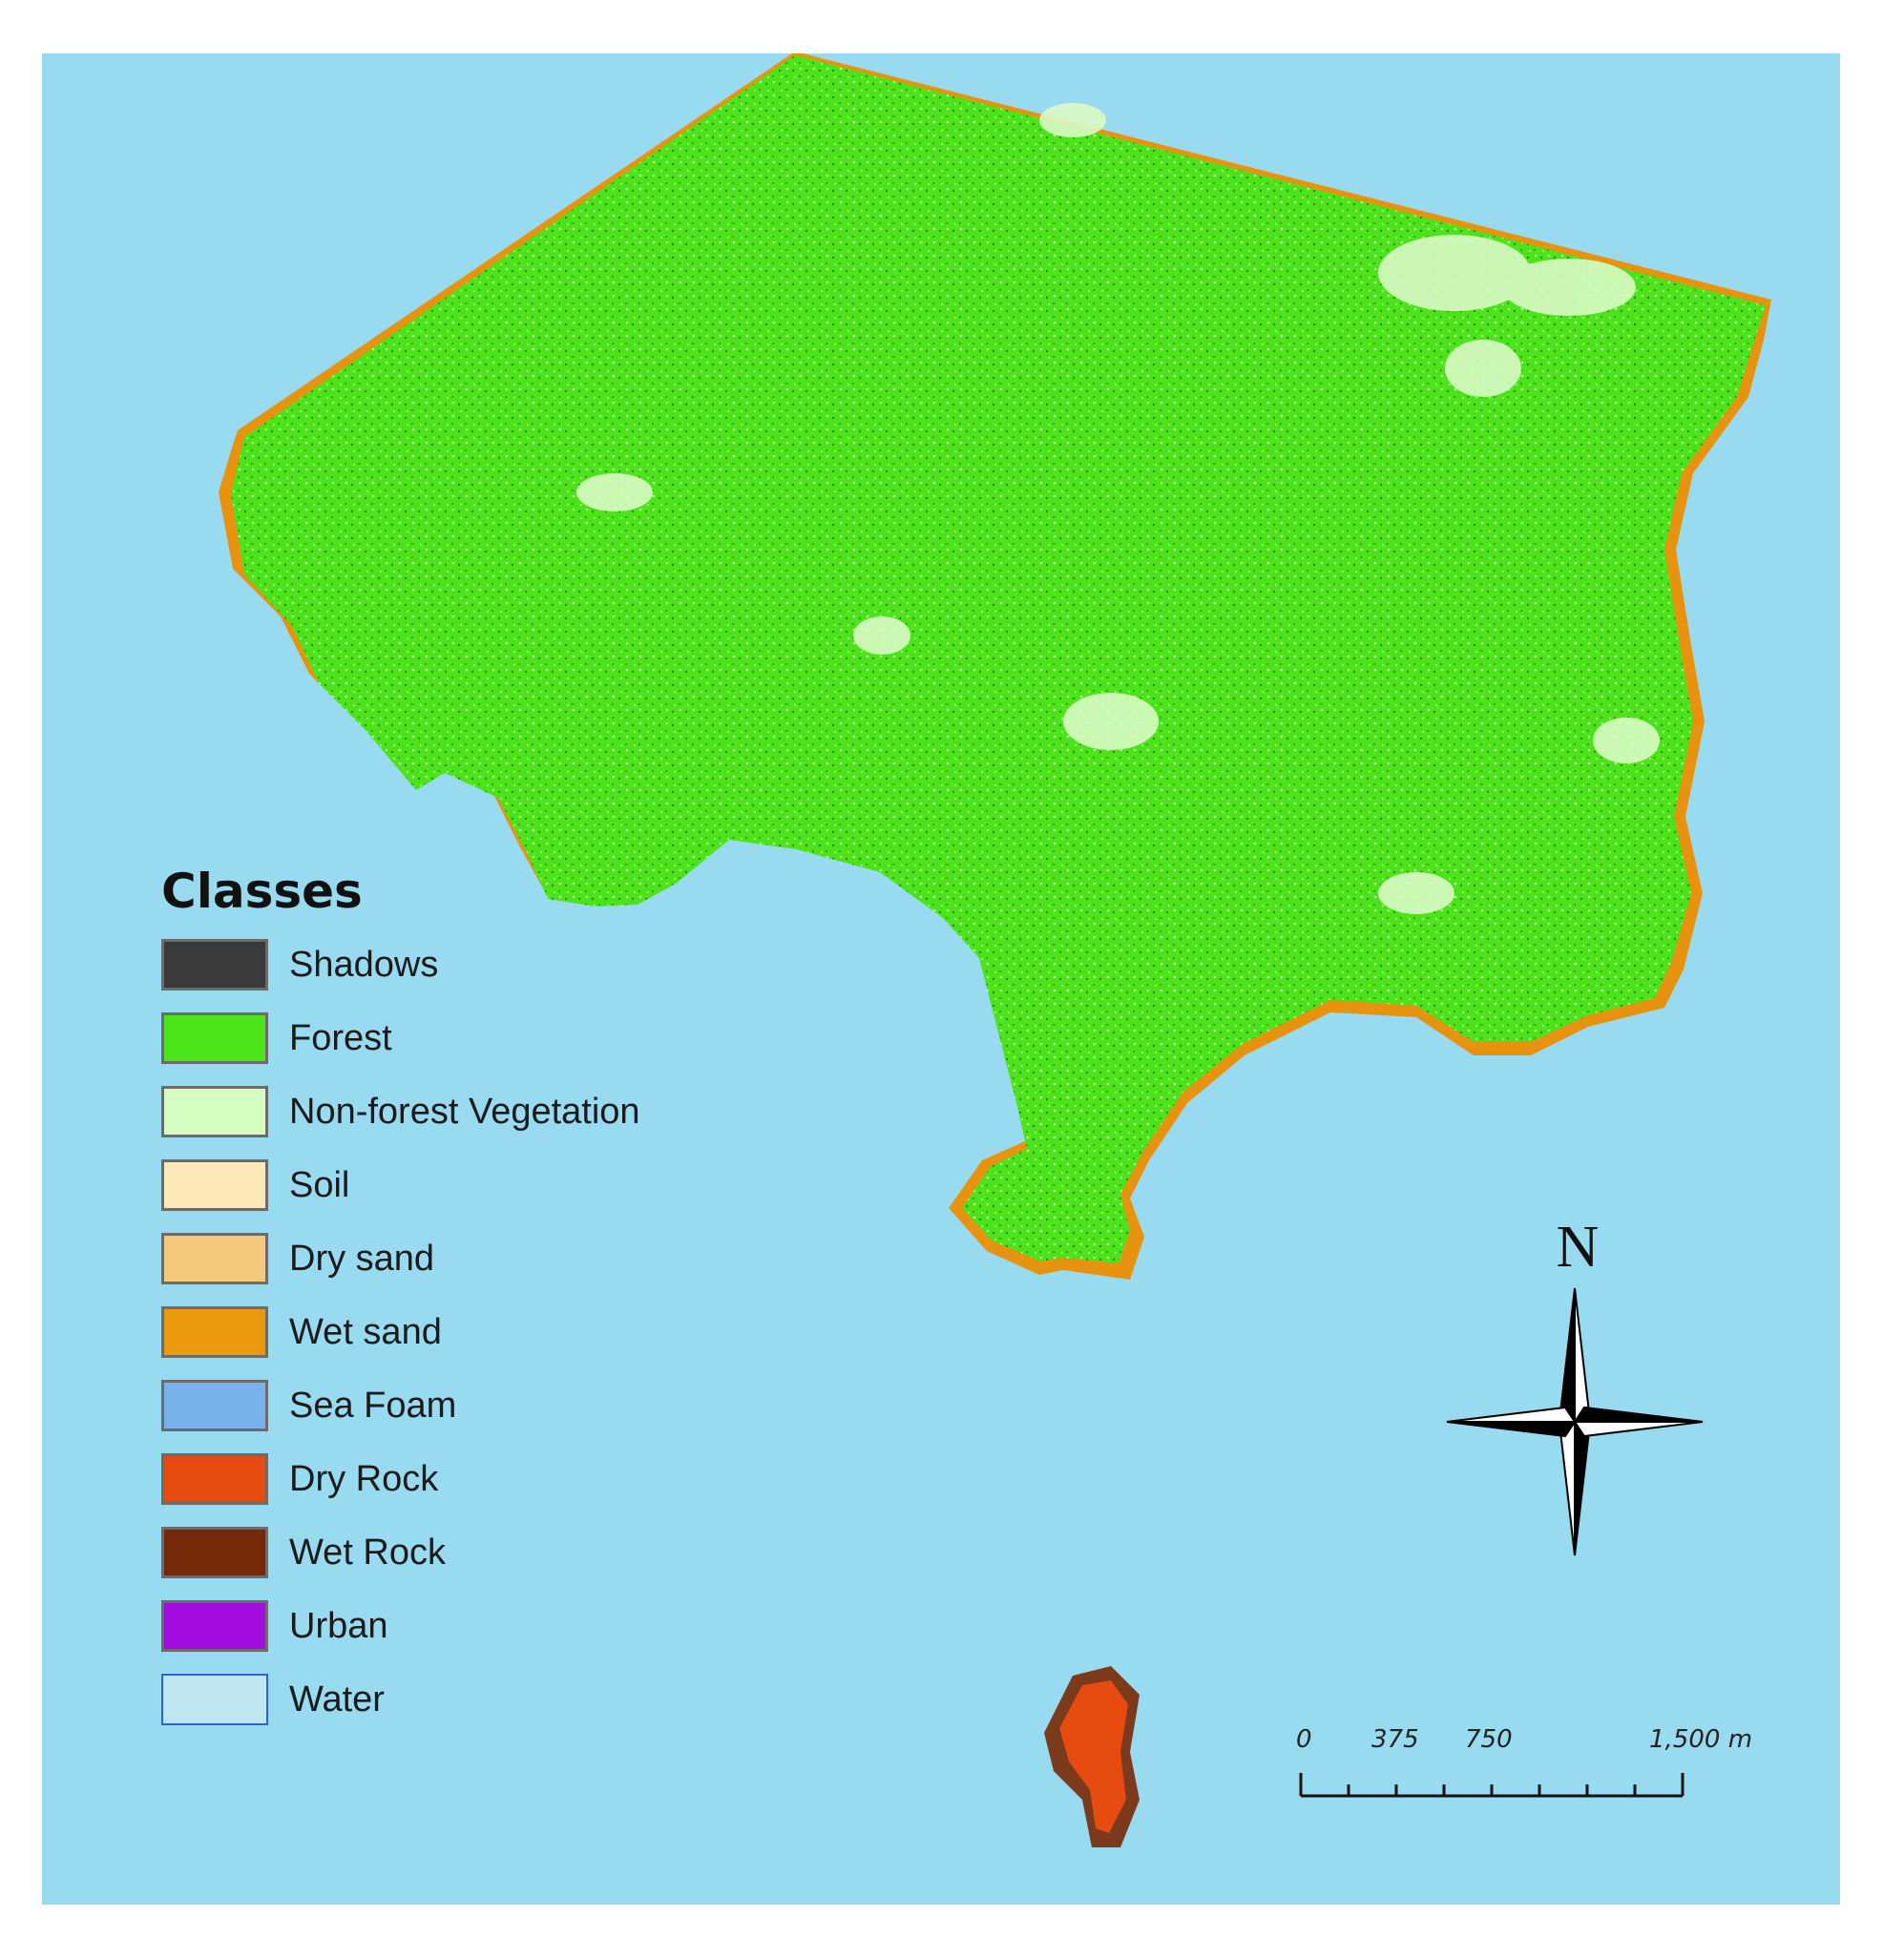  Describe the element at coordinates (364, 1479) in the screenshot. I see `legend-label: Dry Rock` at that location.